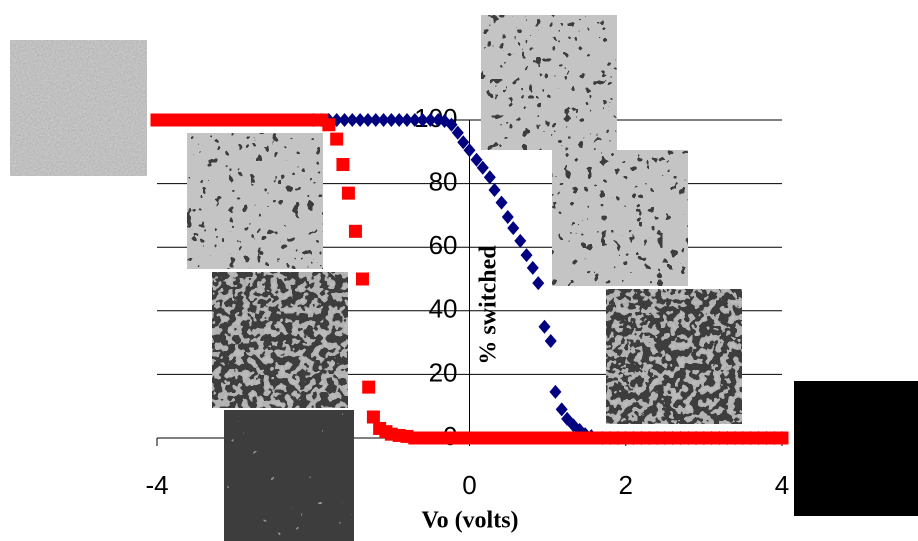 The width and height of the screenshot is (918, 541). I want to click on x-tick-label: 4, so click(782, 485).